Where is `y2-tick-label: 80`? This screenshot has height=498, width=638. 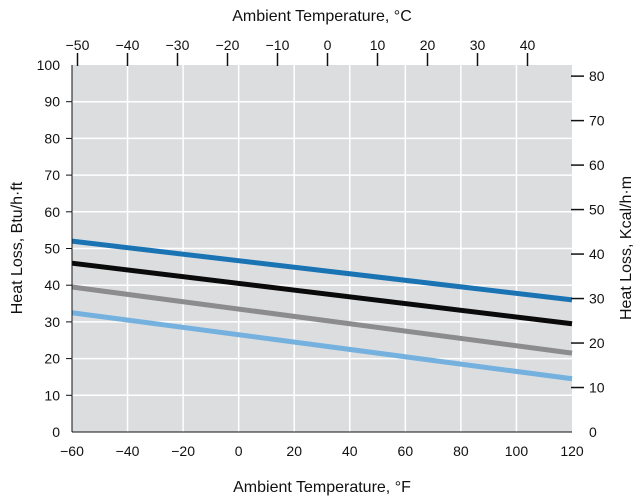 y2-tick-label: 80 is located at coordinates (597, 76).